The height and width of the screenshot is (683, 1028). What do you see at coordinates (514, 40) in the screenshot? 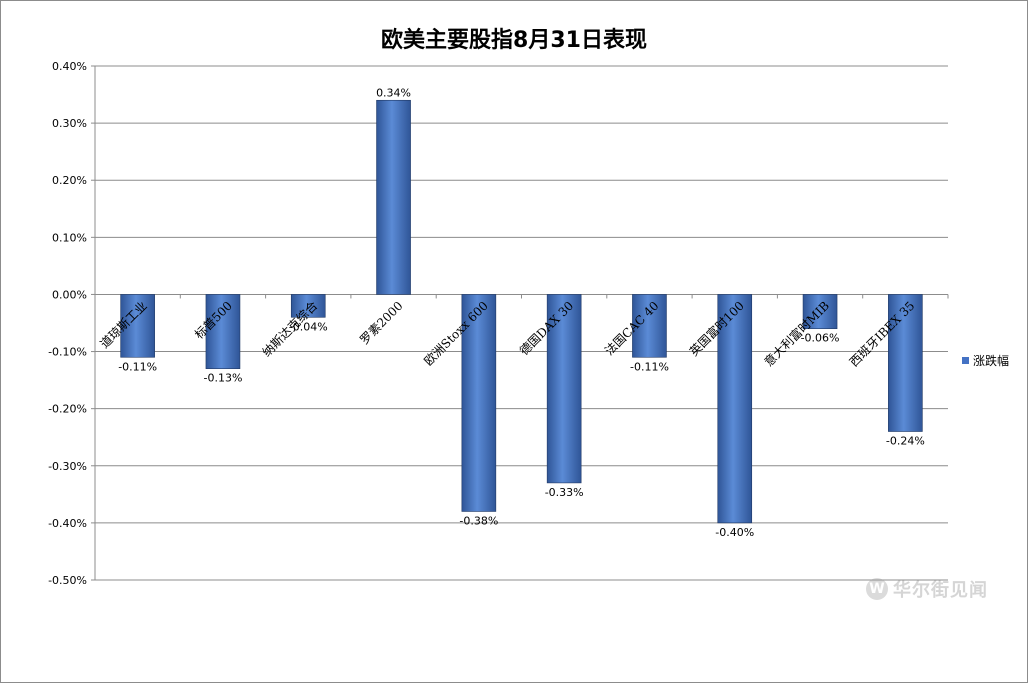
I see `chart-title: 欧美主要股指8月31日表现` at bounding box center [514, 40].